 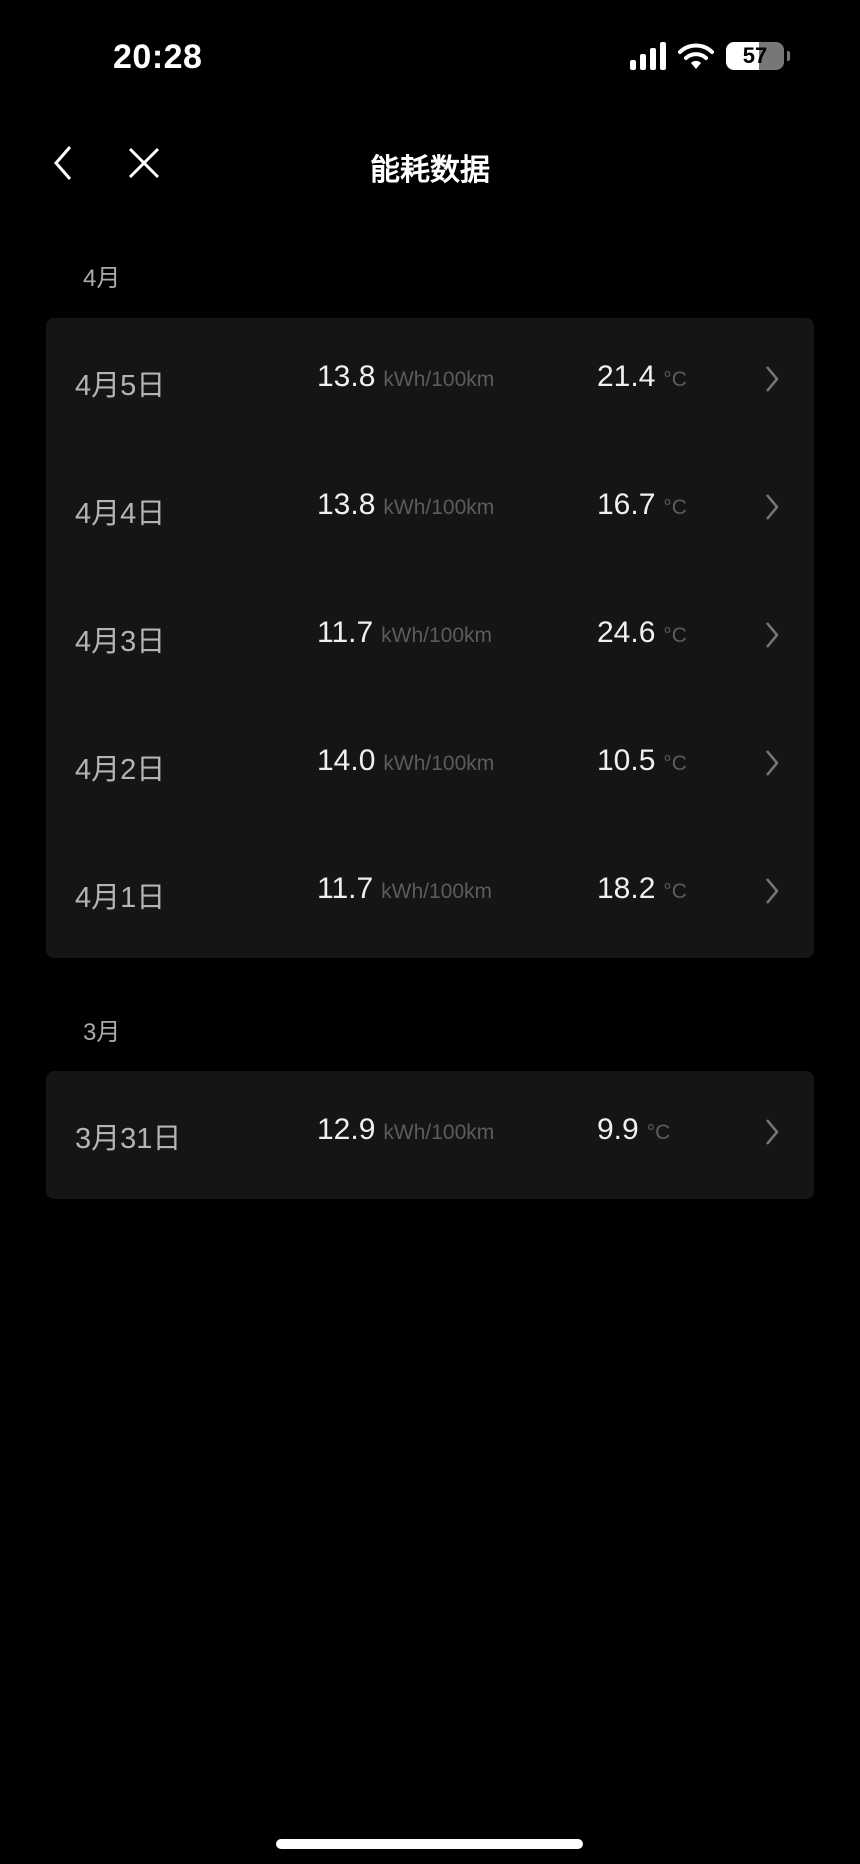 What do you see at coordinates (120, 770) in the screenshot?
I see `date-label: 4月2日` at bounding box center [120, 770].